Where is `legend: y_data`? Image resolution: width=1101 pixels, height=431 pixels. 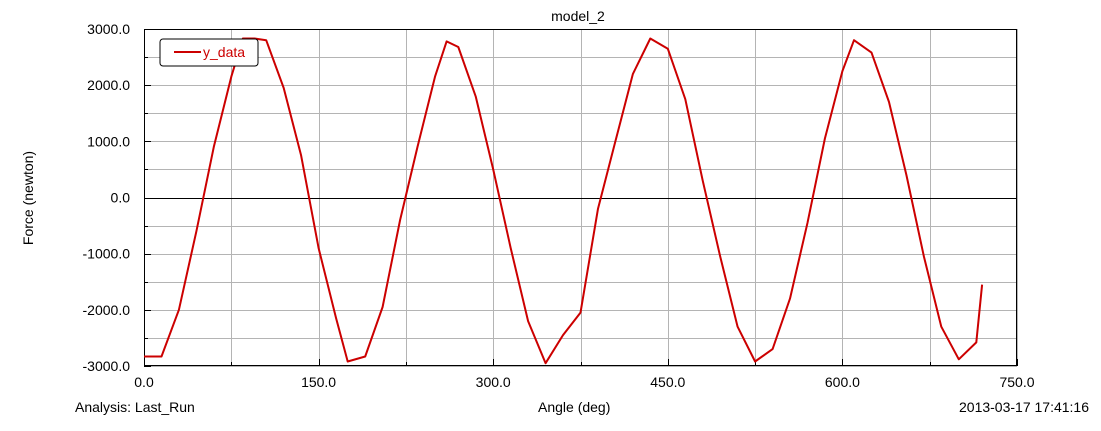 legend: y_data is located at coordinates (209, 52).